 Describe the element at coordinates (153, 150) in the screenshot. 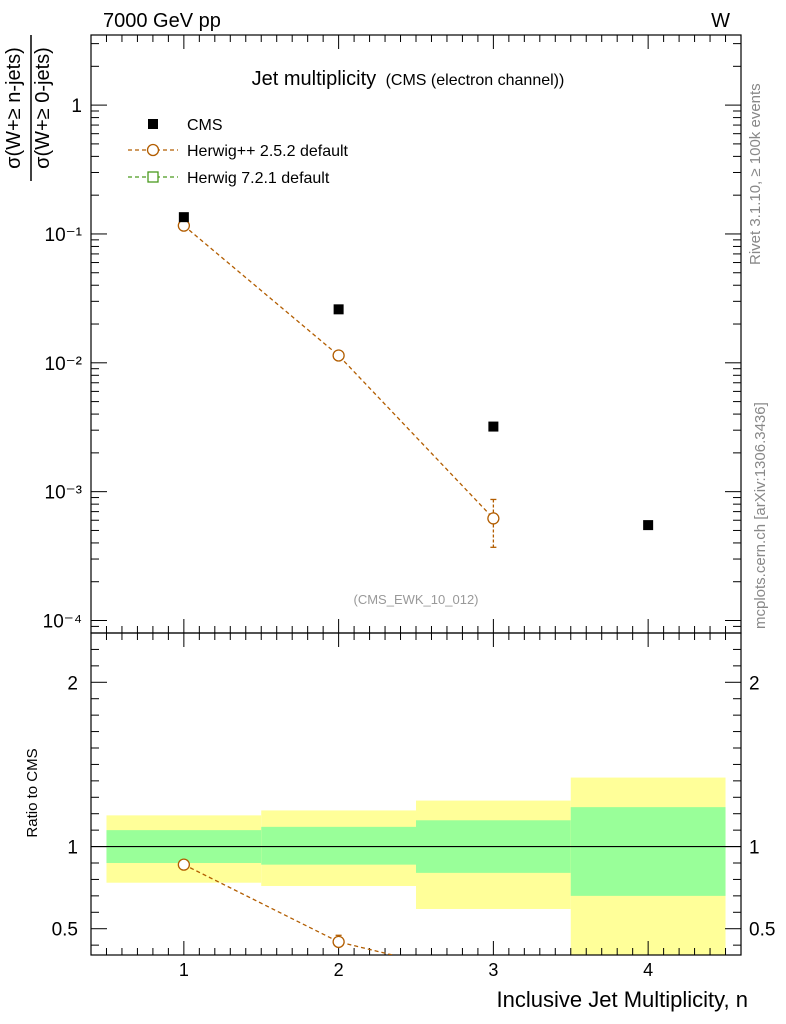

I see `legend-marker-open-circle` at that location.